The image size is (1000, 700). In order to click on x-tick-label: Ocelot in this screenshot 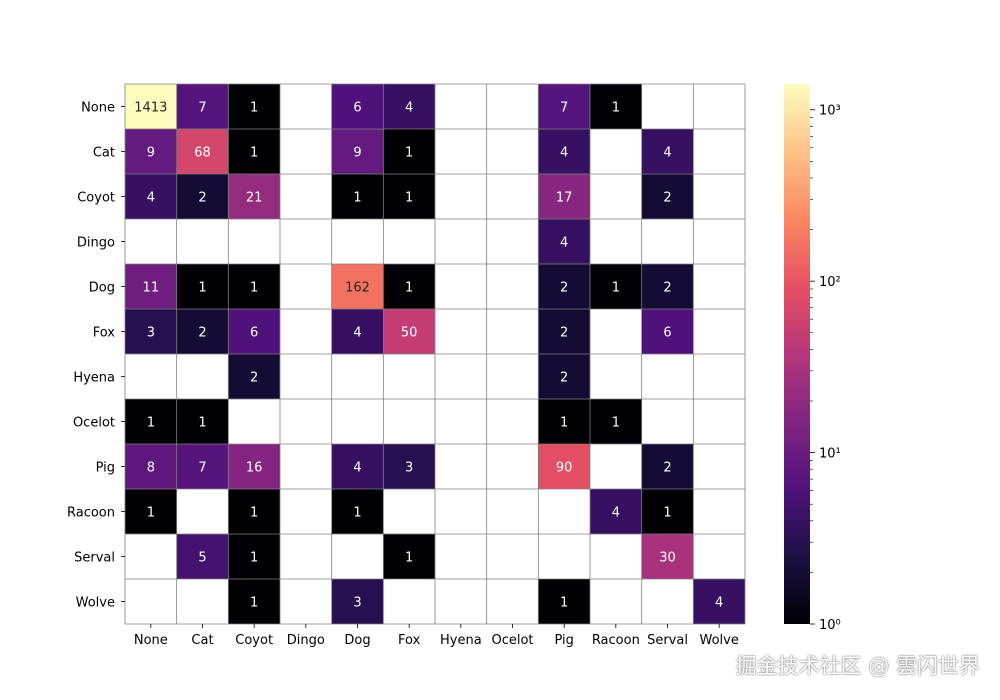, I will do `click(512, 640)`.